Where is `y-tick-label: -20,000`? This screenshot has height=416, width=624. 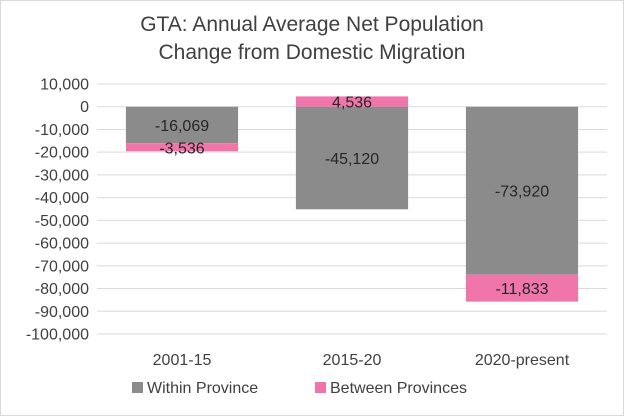 y-tick-label: -20,000 is located at coordinates (62, 153).